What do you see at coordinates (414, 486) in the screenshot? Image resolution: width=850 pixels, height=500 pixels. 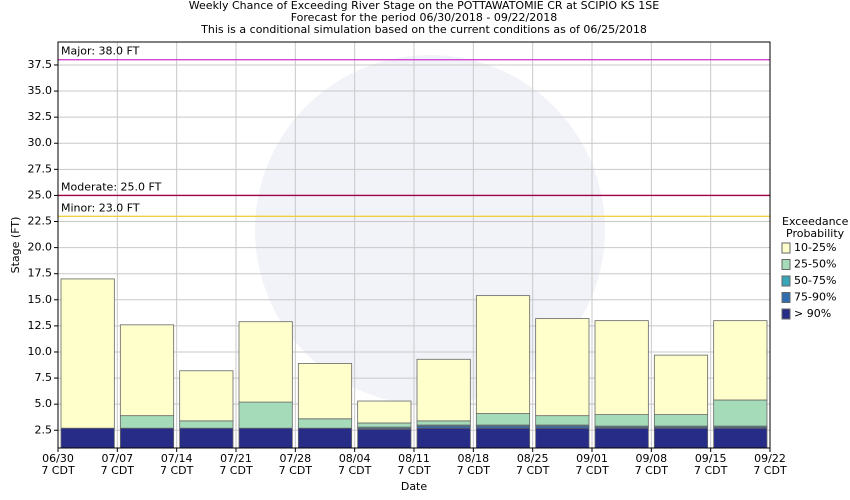 I see `x-axis-label: Date` at bounding box center [414, 486].